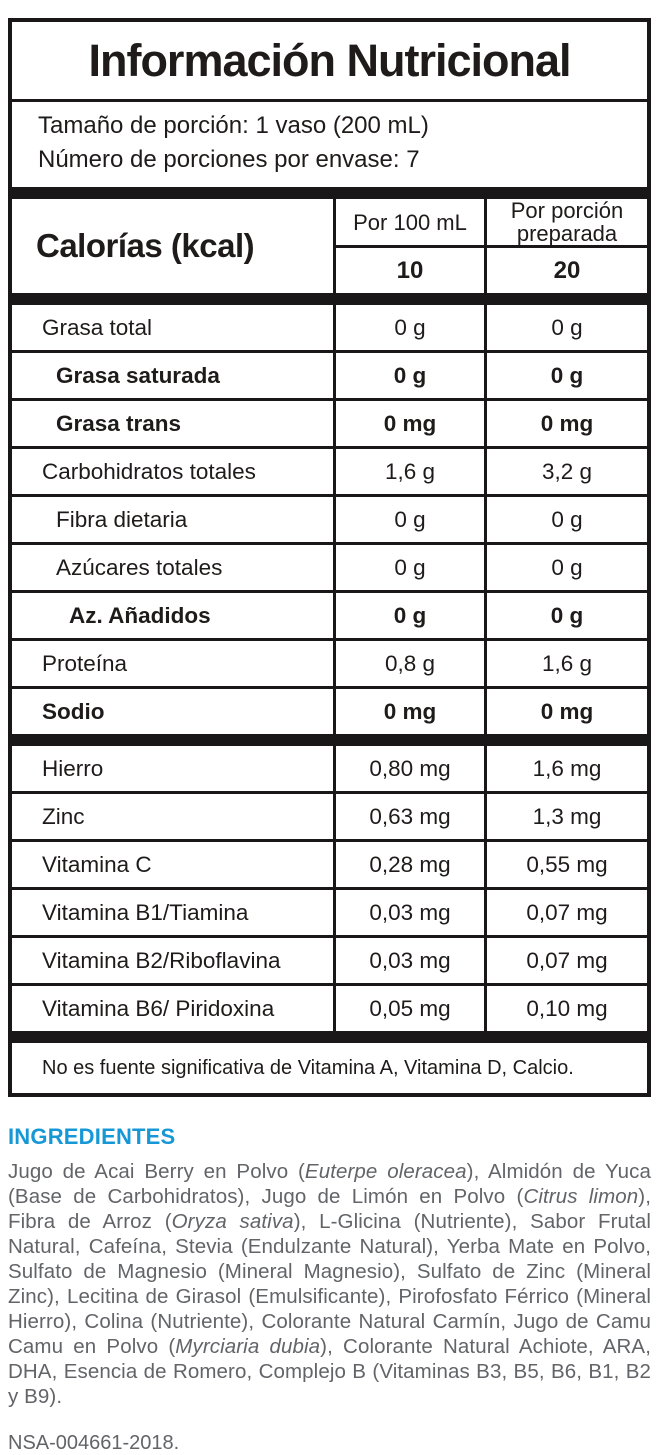  I want to click on value-per-100ml: 0,05 mg, so click(408, 1008).